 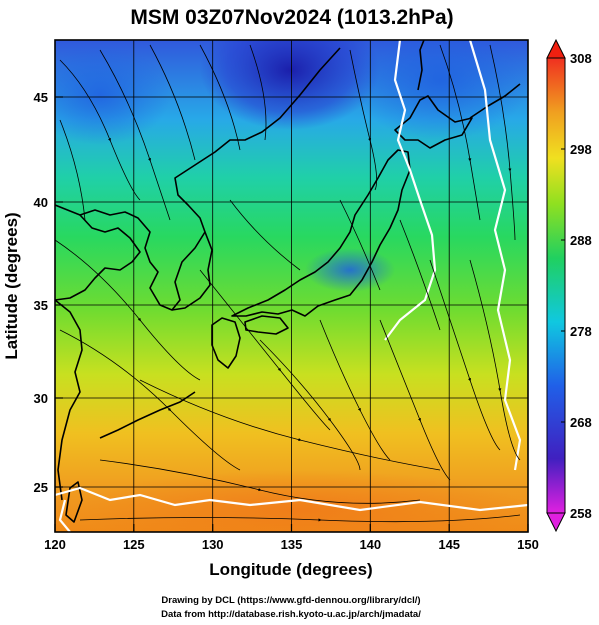 I want to click on cold-region-north, so click(x=290, y=85).